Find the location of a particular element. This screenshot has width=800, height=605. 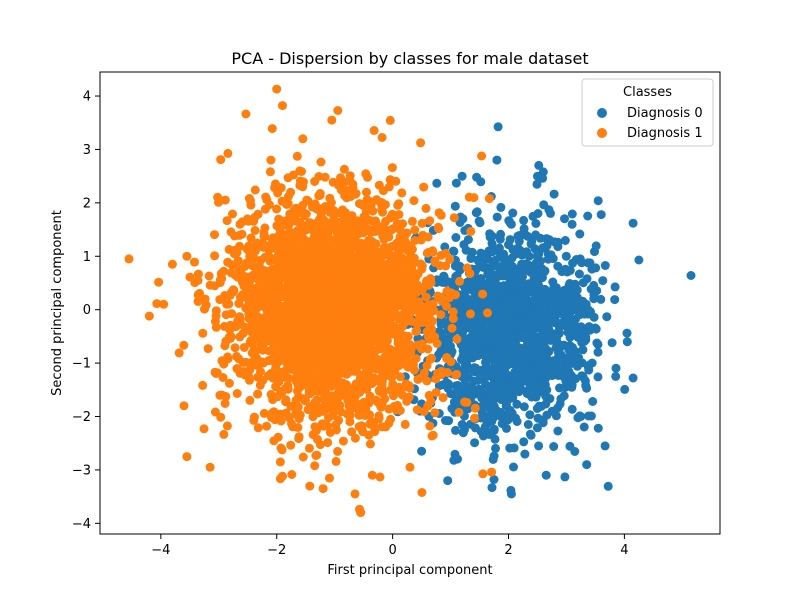

x-axis-label: First principal component is located at coordinates (409, 570).